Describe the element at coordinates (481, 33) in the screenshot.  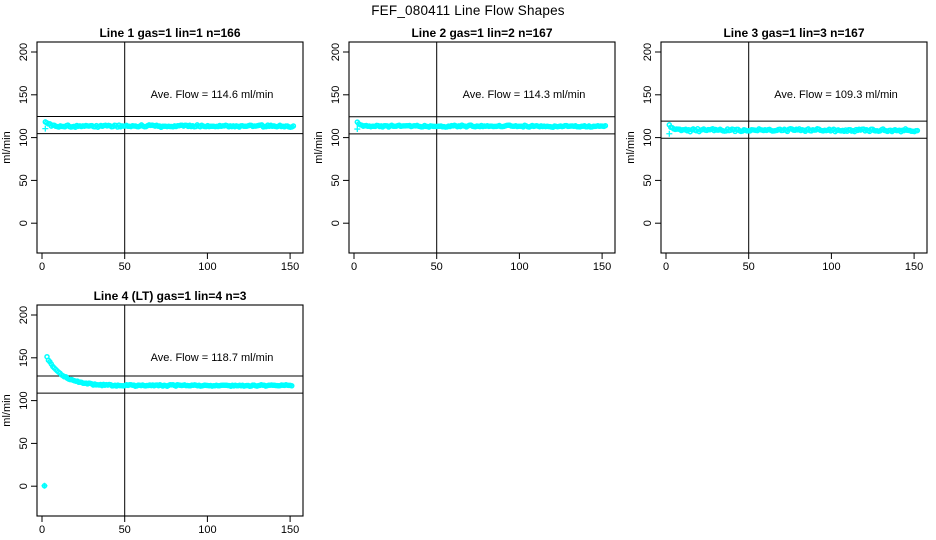
I see `panel-title: Line 2 gas=1 lin=2 n=167` at that location.